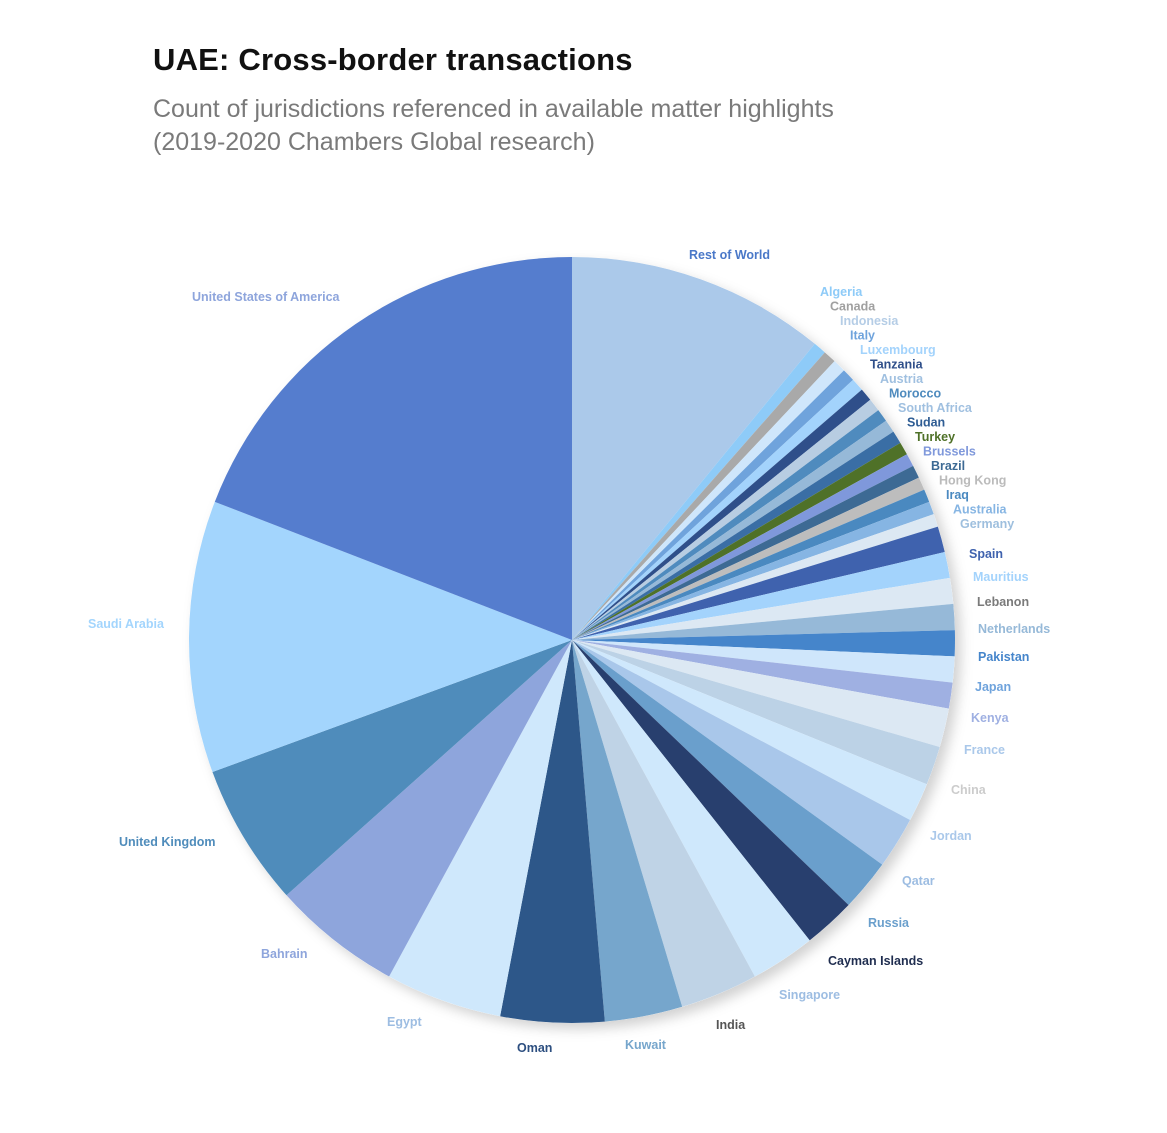  I want to click on slice-label: United Kingdom, so click(167, 842).